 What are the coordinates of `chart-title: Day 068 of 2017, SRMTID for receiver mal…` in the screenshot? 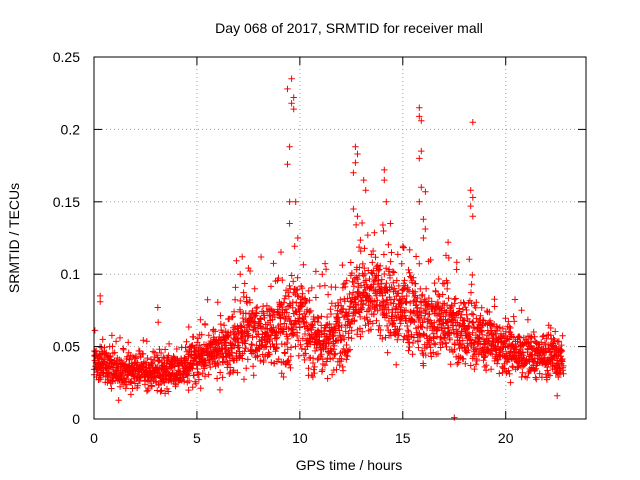 It's located at (349, 28).